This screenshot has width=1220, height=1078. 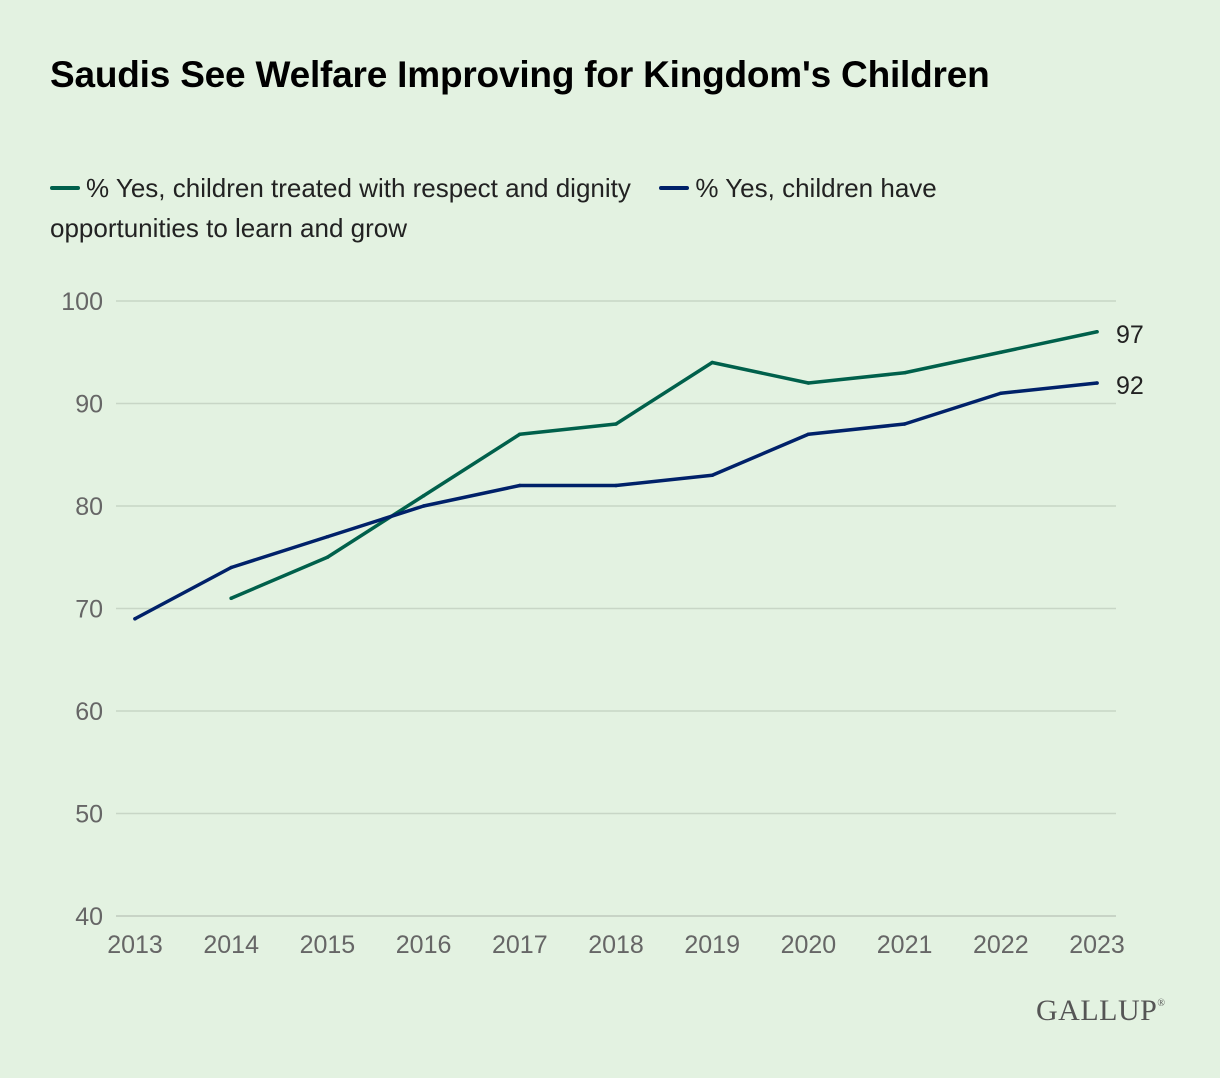 What do you see at coordinates (904, 372) in the screenshot?
I see `data-point-0-2021` at bounding box center [904, 372].